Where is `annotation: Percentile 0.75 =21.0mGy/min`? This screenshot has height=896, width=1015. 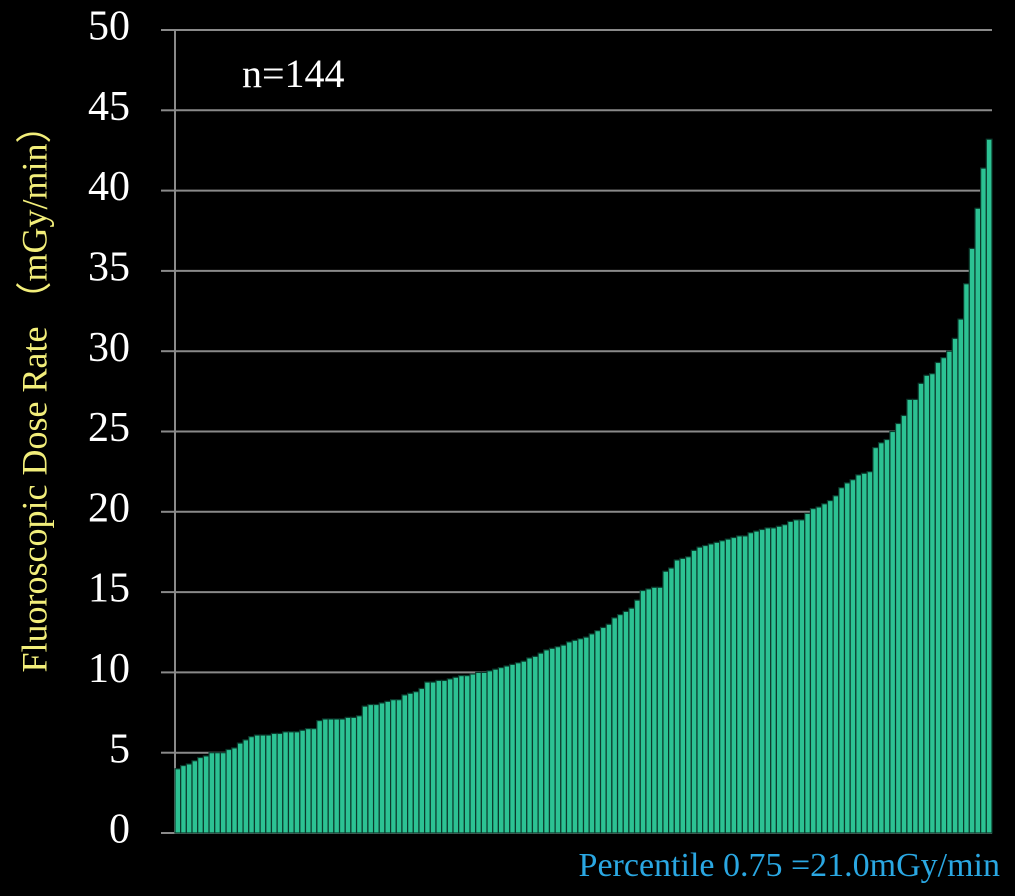
annotation: Percentile 0.75 =21.0mGy/min is located at coordinates (789, 865).